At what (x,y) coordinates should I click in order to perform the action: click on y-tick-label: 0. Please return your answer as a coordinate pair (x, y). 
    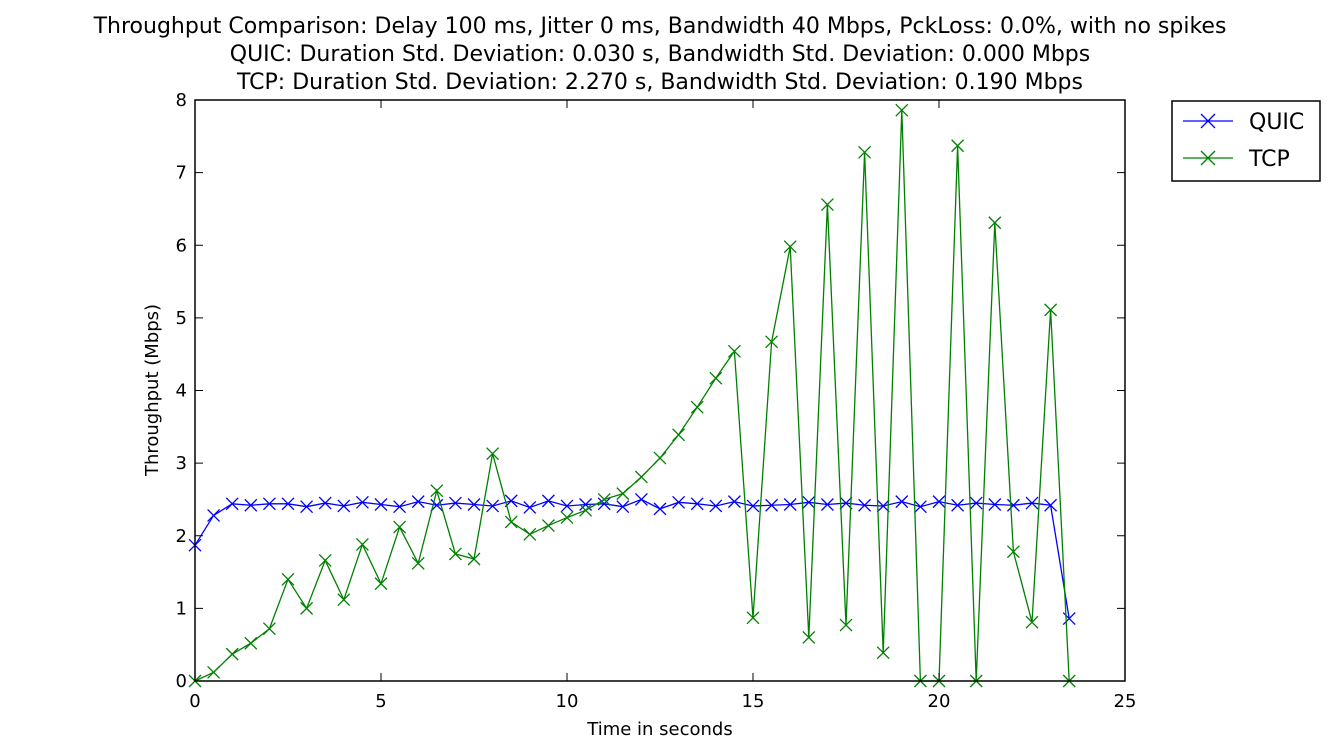
    Looking at the image, I should click on (181, 681).